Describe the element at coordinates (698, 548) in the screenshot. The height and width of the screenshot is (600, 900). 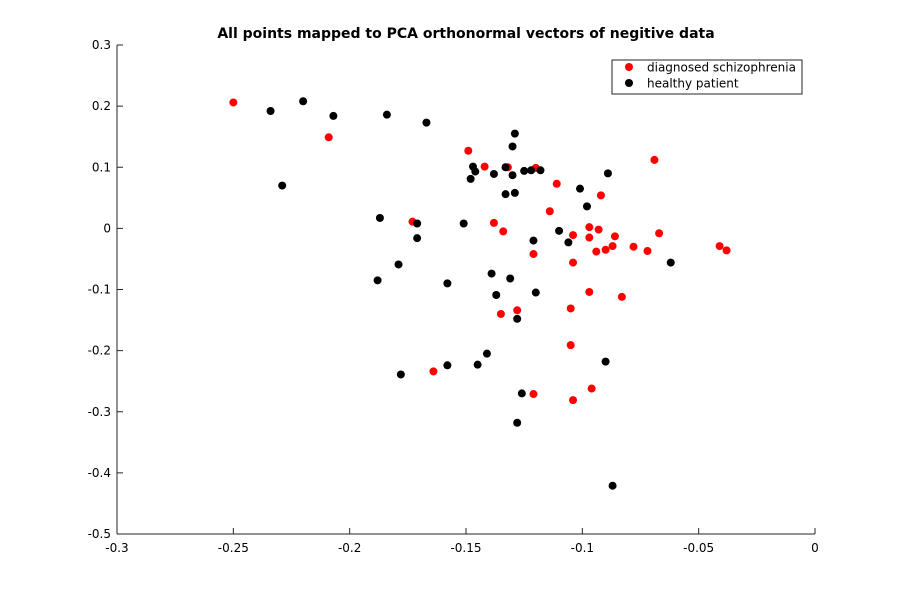
I see `x-tick-label: -0.05` at that location.